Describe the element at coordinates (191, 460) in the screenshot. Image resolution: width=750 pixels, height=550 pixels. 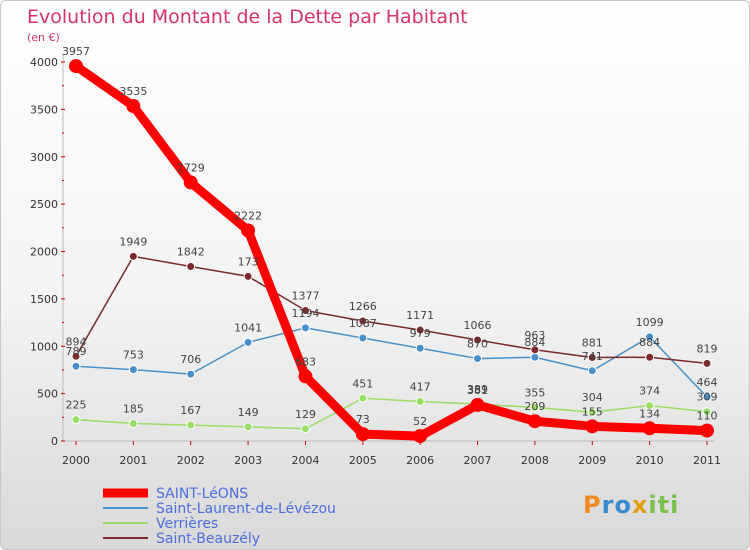
I see `x-tick-label: 2002` at that location.